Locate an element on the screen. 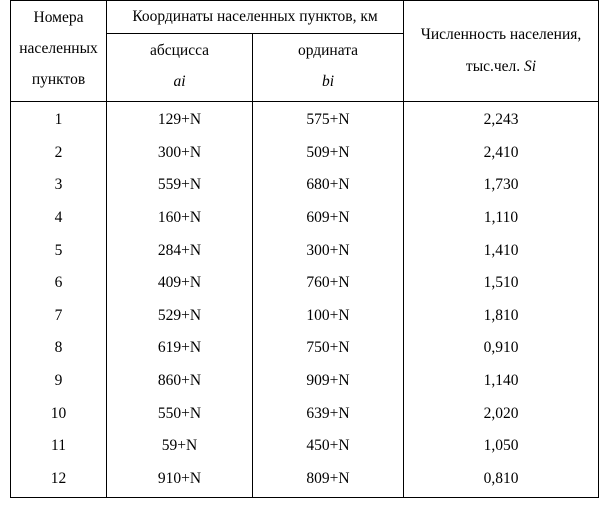 This screenshot has height=505, width=601. table-row: 7 529+N 100+N 1,810 is located at coordinates (305, 316).